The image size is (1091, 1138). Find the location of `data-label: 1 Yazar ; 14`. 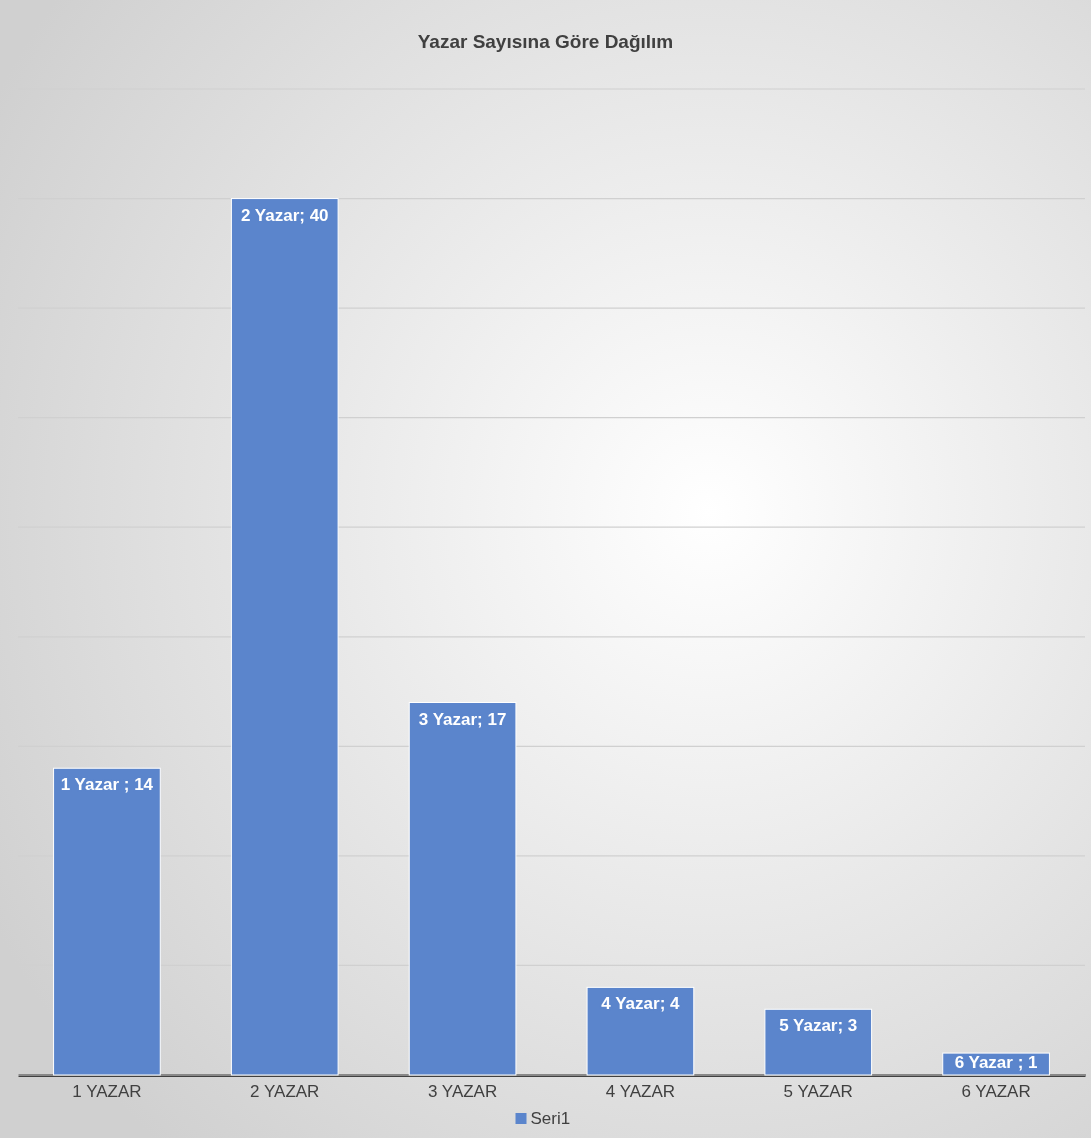

data-label: 1 Yazar ; 14 is located at coordinates (107, 785).